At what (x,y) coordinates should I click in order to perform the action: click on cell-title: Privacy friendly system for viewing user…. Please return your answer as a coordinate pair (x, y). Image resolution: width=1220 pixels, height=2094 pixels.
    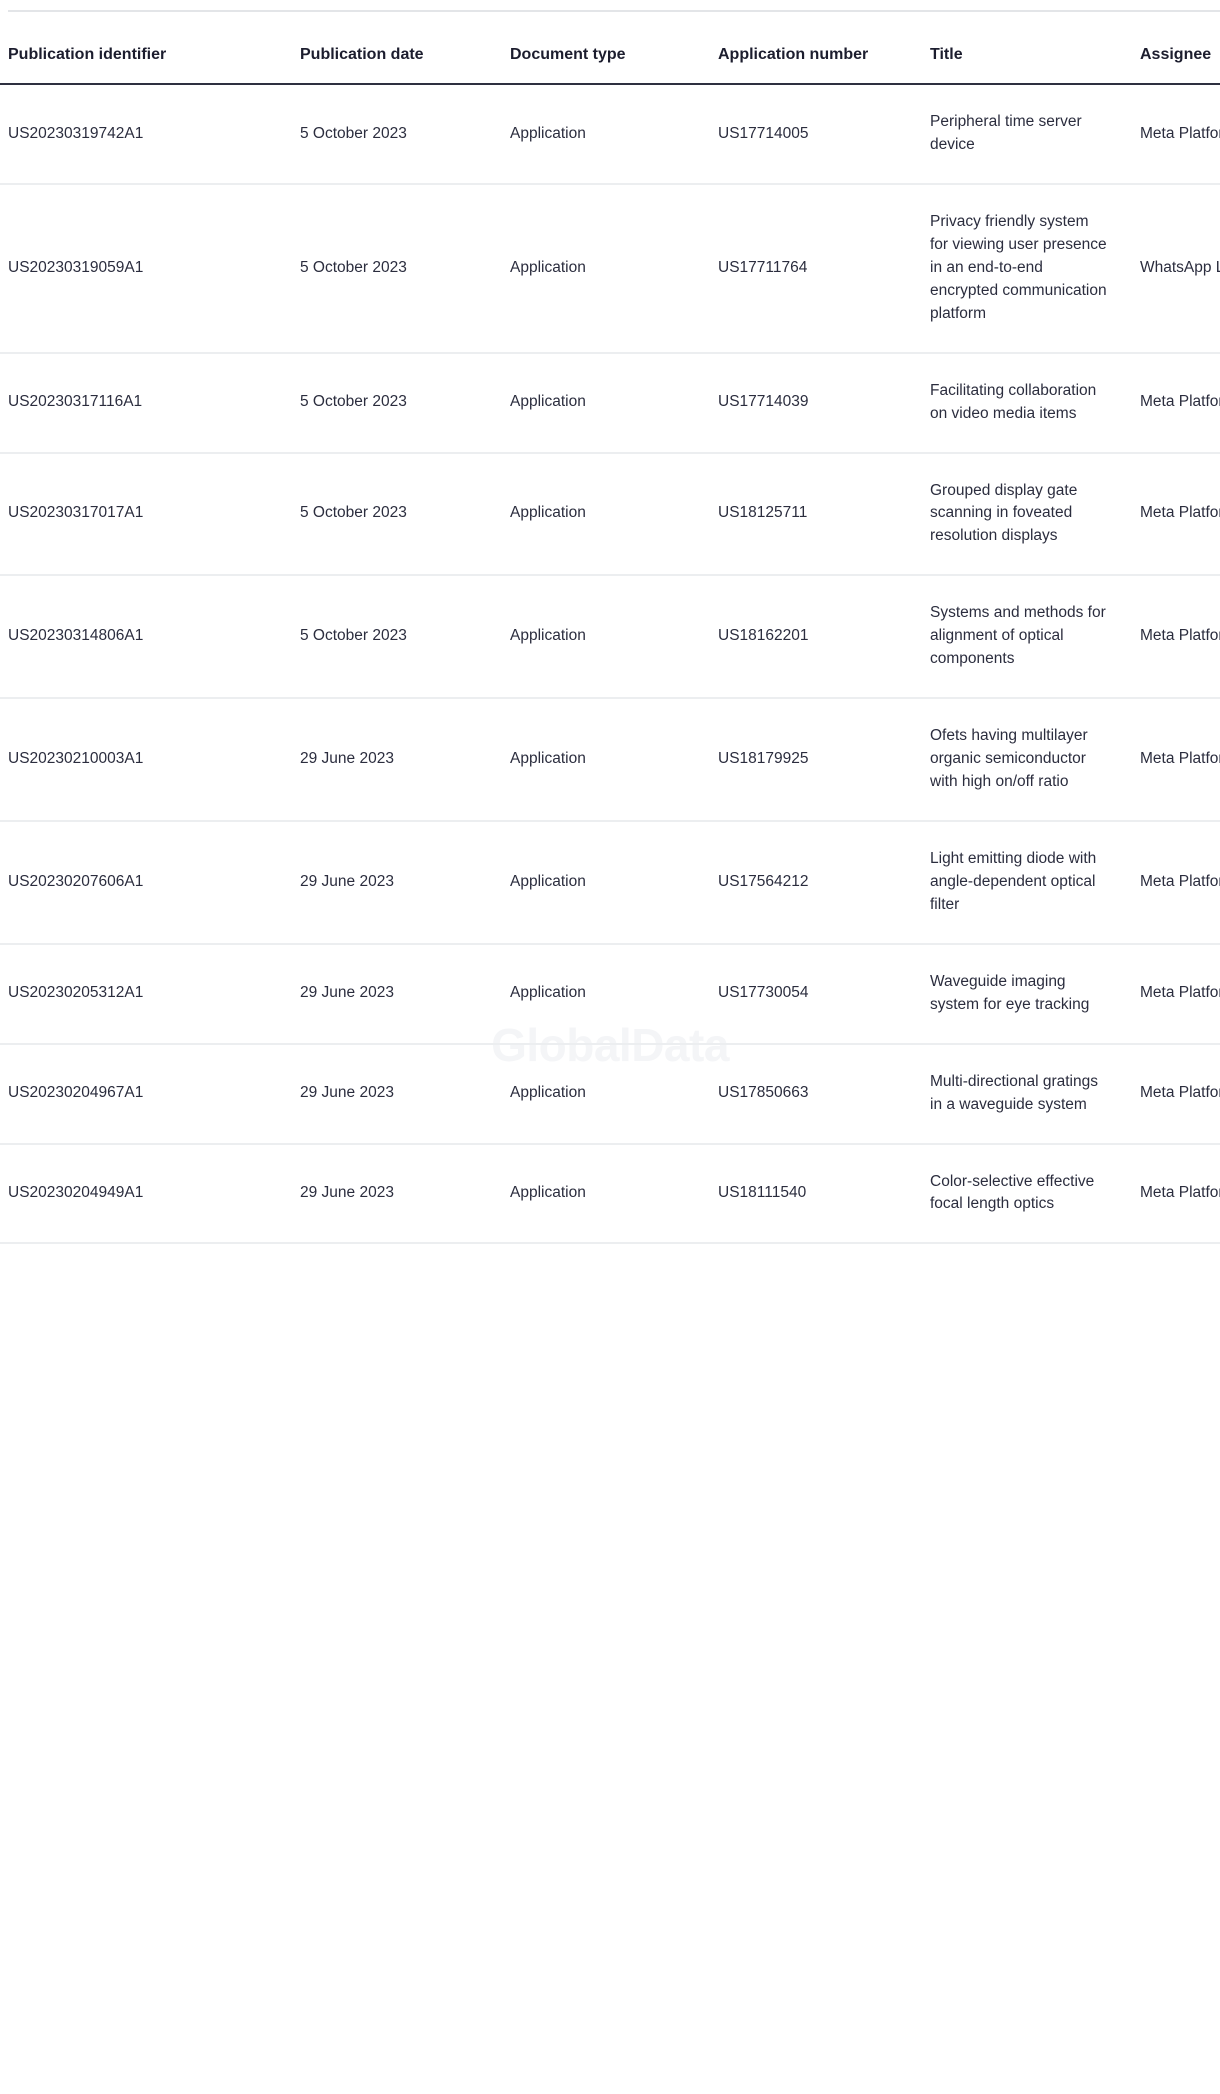
    Looking at the image, I should click on (1027, 268).